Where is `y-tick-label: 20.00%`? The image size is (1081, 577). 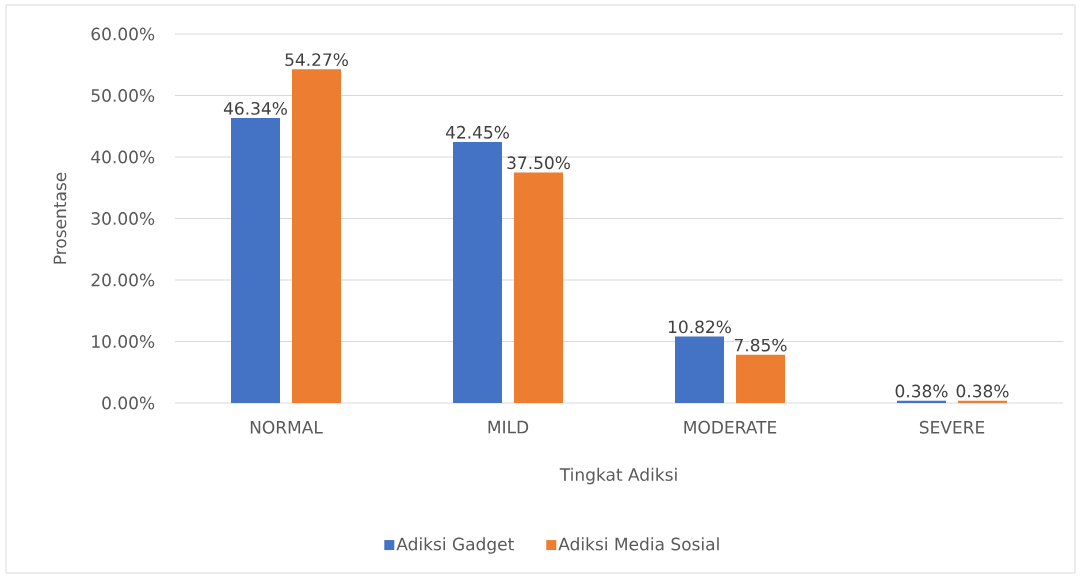
y-tick-label: 20.00% is located at coordinates (123, 280).